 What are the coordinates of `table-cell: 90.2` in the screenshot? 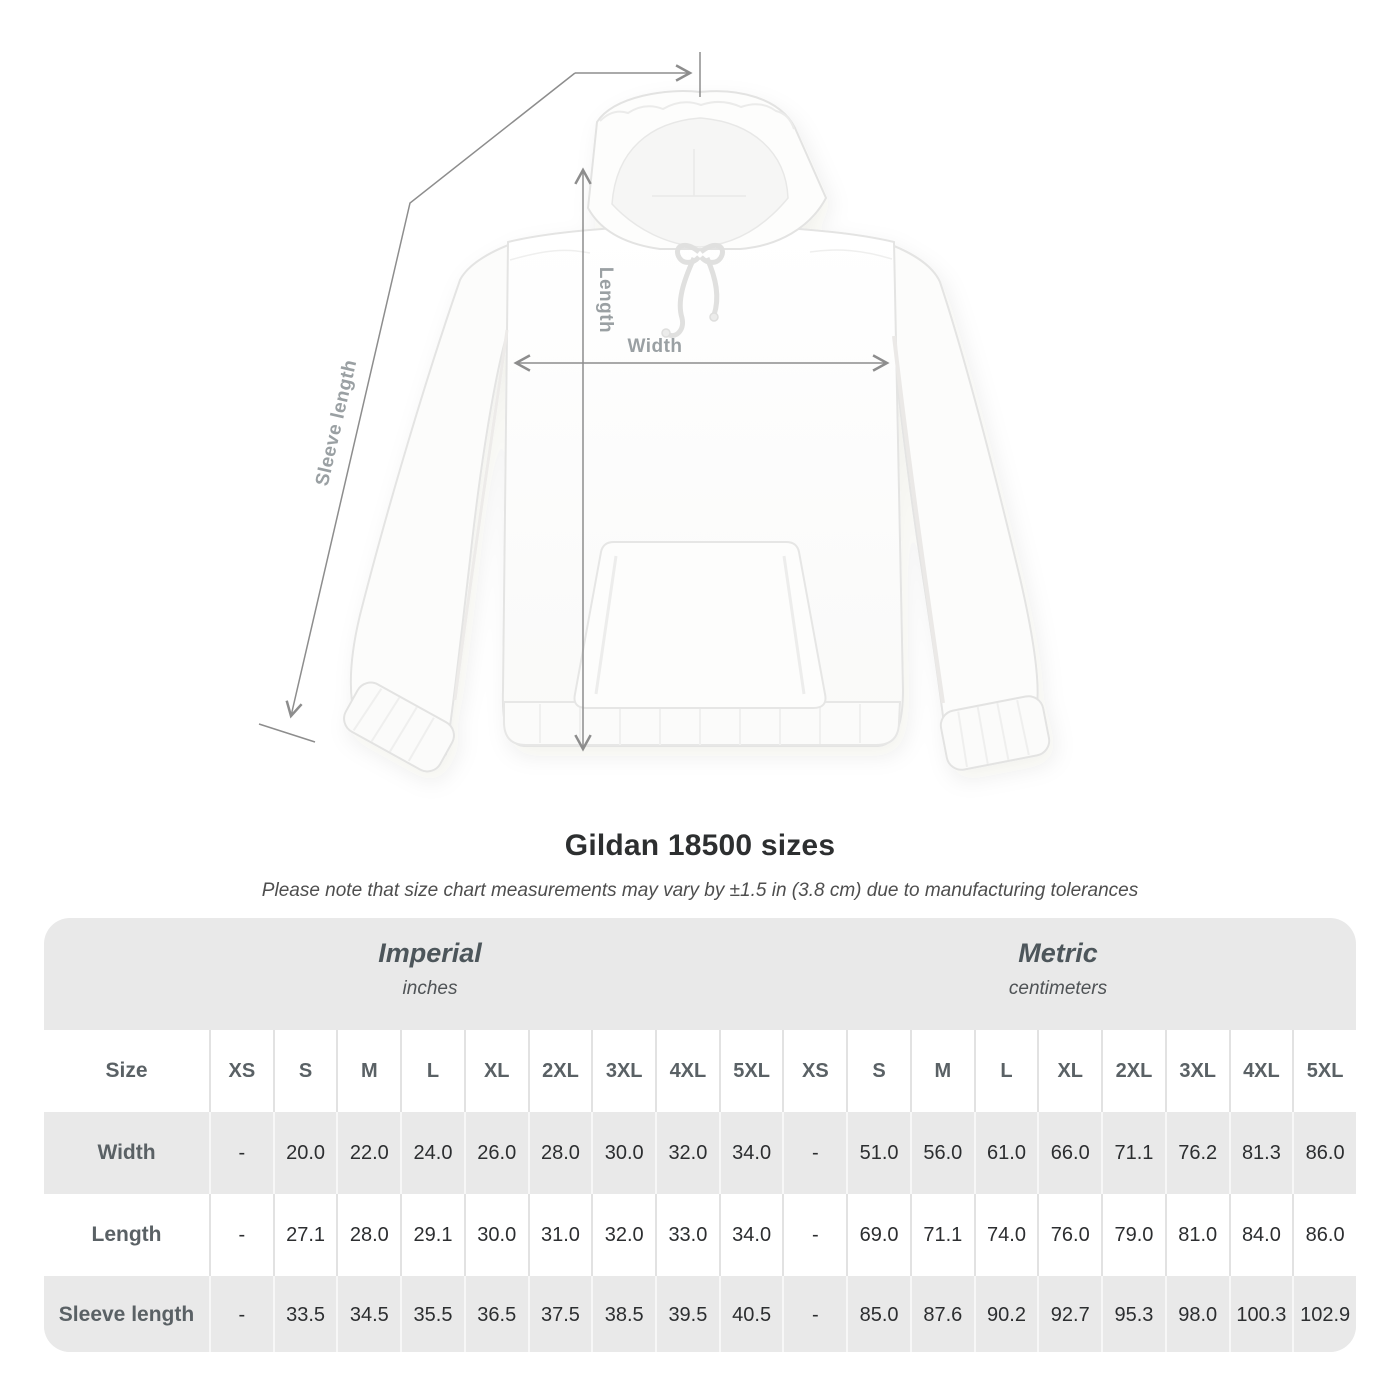 It's located at (1005, 1314).